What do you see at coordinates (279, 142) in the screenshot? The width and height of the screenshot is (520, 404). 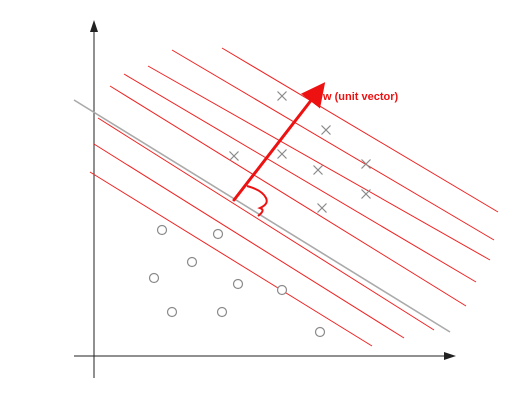 I see `w-vector-arrow` at bounding box center [279, 142].